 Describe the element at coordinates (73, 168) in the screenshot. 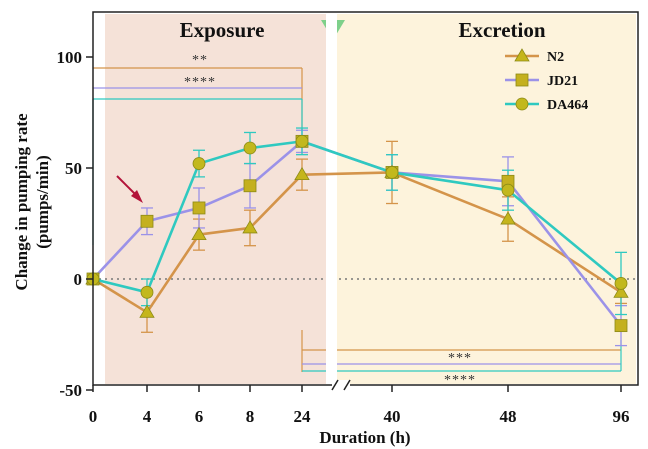

I see `y-tick-label: 50` at that location.